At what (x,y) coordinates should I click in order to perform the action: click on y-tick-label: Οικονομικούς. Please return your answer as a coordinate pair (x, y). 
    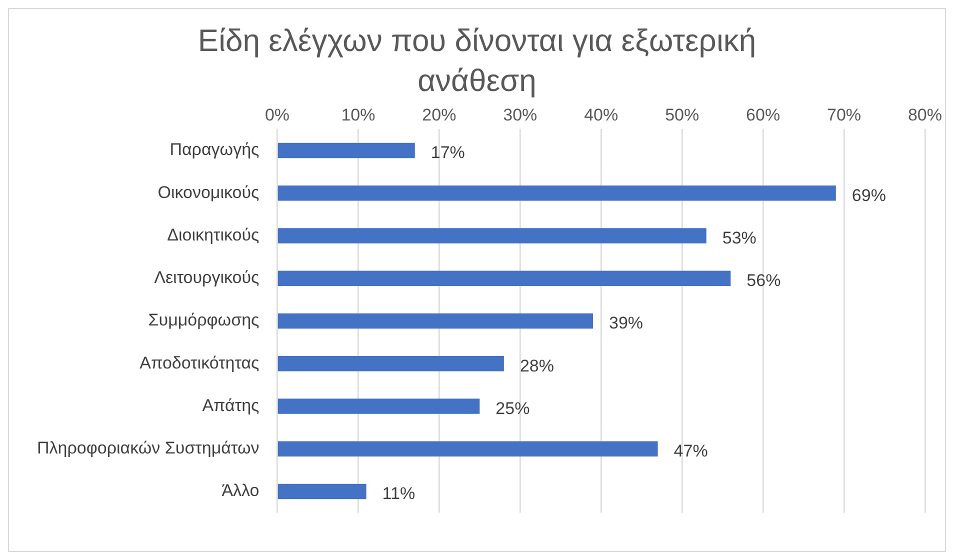
    Looking at the image, I should click on (209, 192).